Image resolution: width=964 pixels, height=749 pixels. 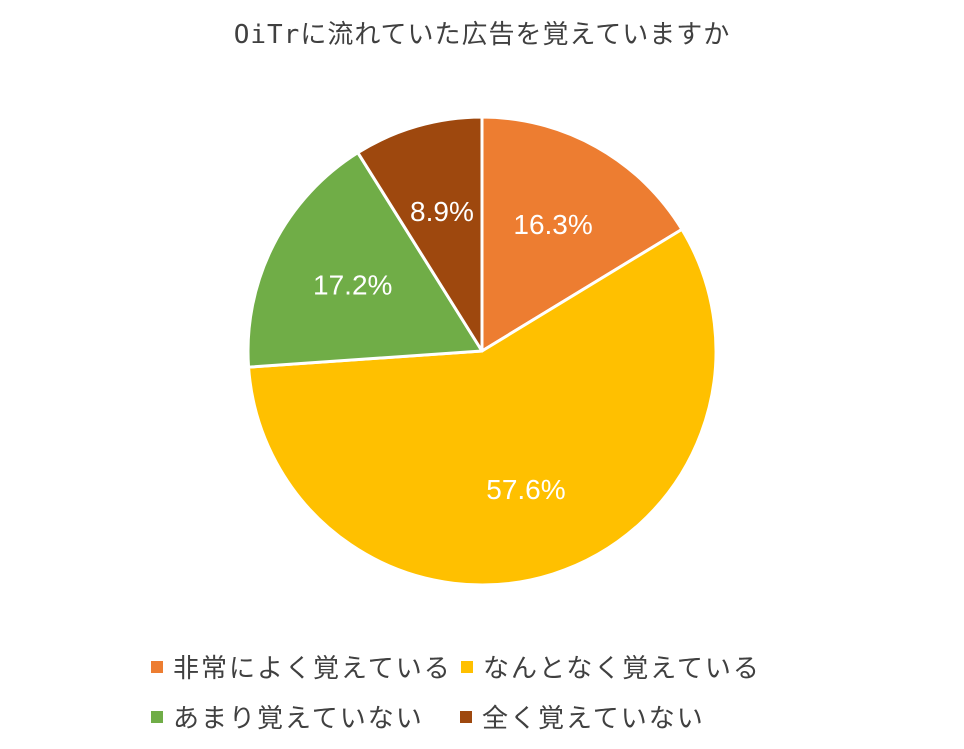 What do you see at coordinates (482, 35) in the screenshot?
I see `chart-title: OiTrに流れていた広告を覚えていますか` at bounding box center [482, 35].